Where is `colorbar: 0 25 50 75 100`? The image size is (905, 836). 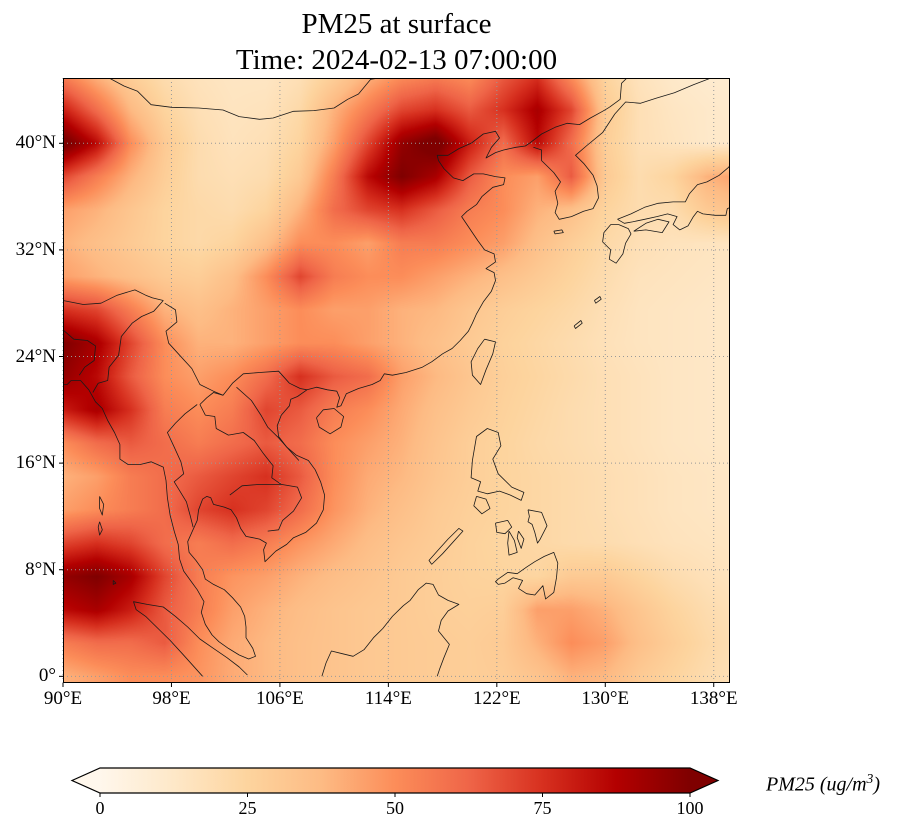 colorbar: 0 25 50 75 100 is located at coordinates (395, 792).